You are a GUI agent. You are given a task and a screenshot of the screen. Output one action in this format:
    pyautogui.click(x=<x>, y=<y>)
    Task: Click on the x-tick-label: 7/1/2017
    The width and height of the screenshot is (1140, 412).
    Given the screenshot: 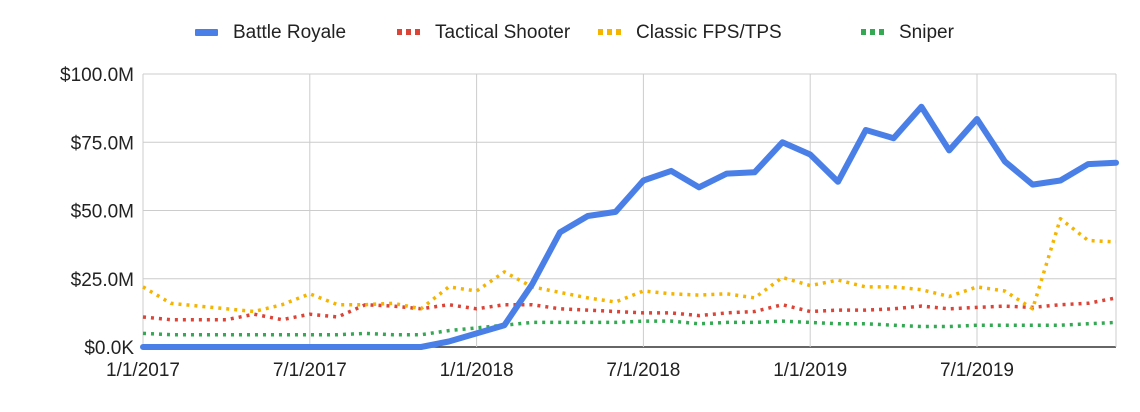 What is the action you would take?
    pyautogui.click(x=310, y=370)
    